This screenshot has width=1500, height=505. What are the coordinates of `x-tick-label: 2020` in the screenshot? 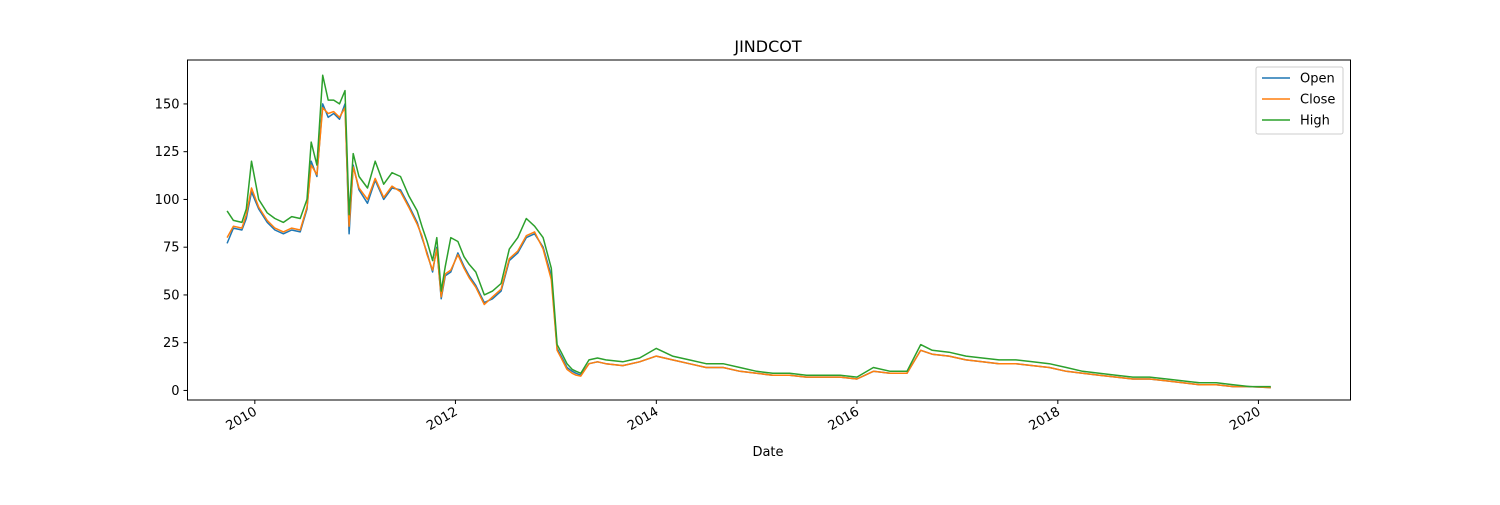 It's located at (1245, 419).